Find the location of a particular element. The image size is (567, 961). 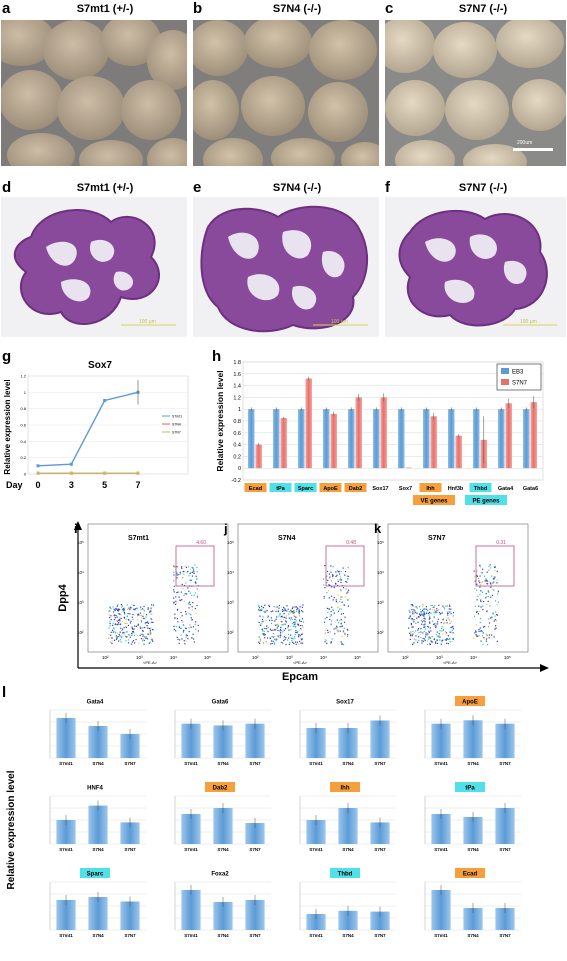

y-tick-label: 1 is located at coordinates (239, 410).